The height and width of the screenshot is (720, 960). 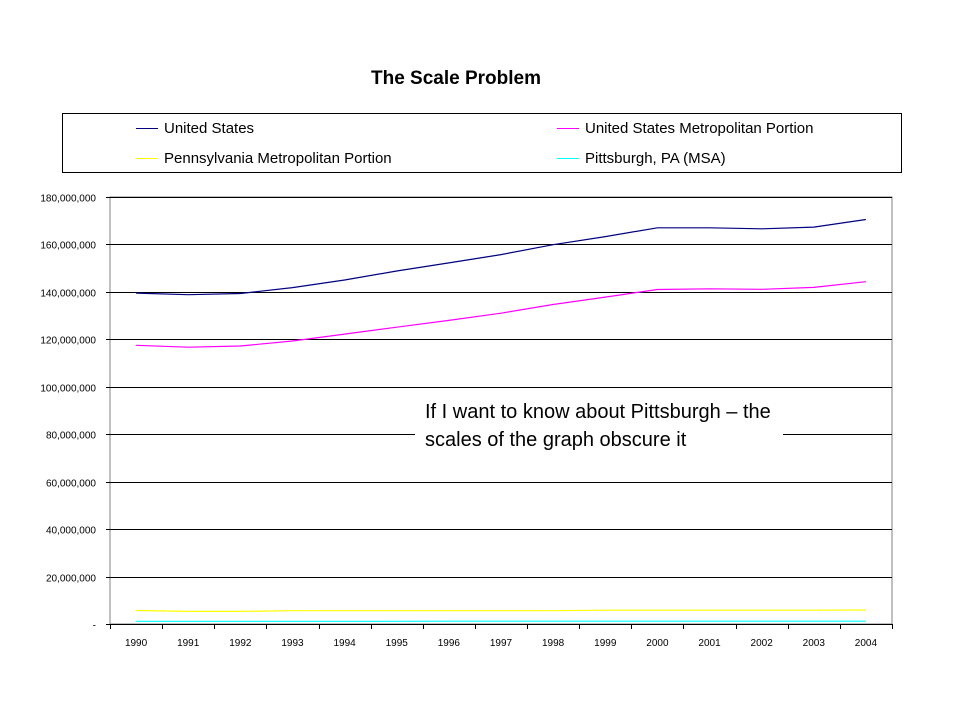 I want to click on y-tick-label: 160,000,000, so click(x=68, y=246).